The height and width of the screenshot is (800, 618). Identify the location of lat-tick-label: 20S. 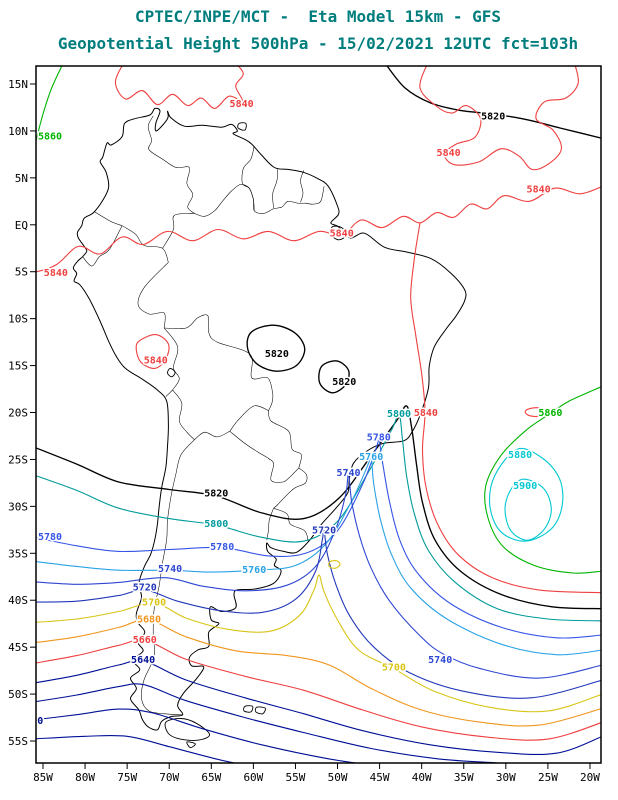
(18, 413).